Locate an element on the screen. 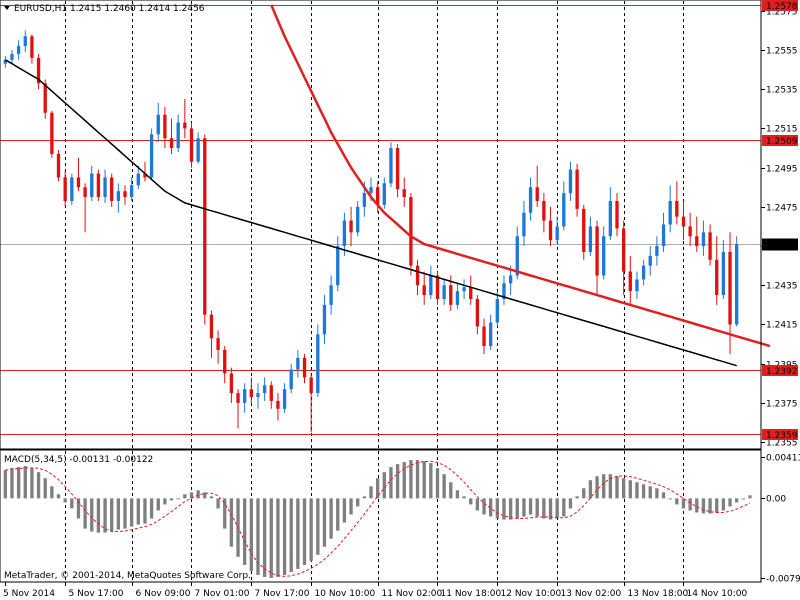 This screenshot has width=800, height=600. macd-y-tick-label: 0.00411 is located at coordinates (783, 459).